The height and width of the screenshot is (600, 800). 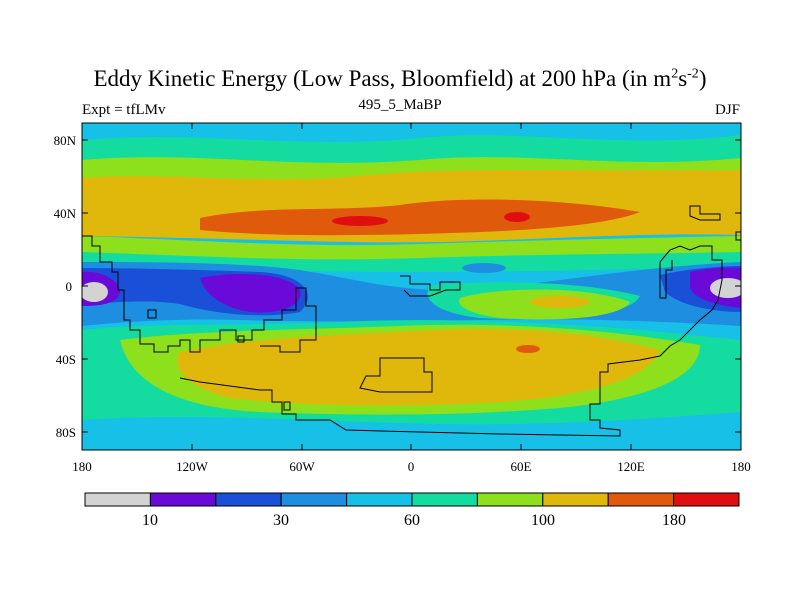 What do you see at coordinates (521, 466) in the screenshot?
I see `lon-label: 60E` at bounding box center [521, 466].